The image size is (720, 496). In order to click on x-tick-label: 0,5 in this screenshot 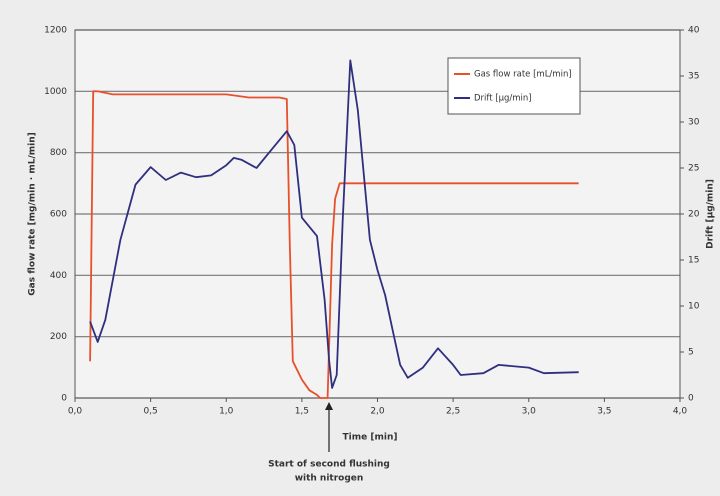, I will do `click(150, 412)`.